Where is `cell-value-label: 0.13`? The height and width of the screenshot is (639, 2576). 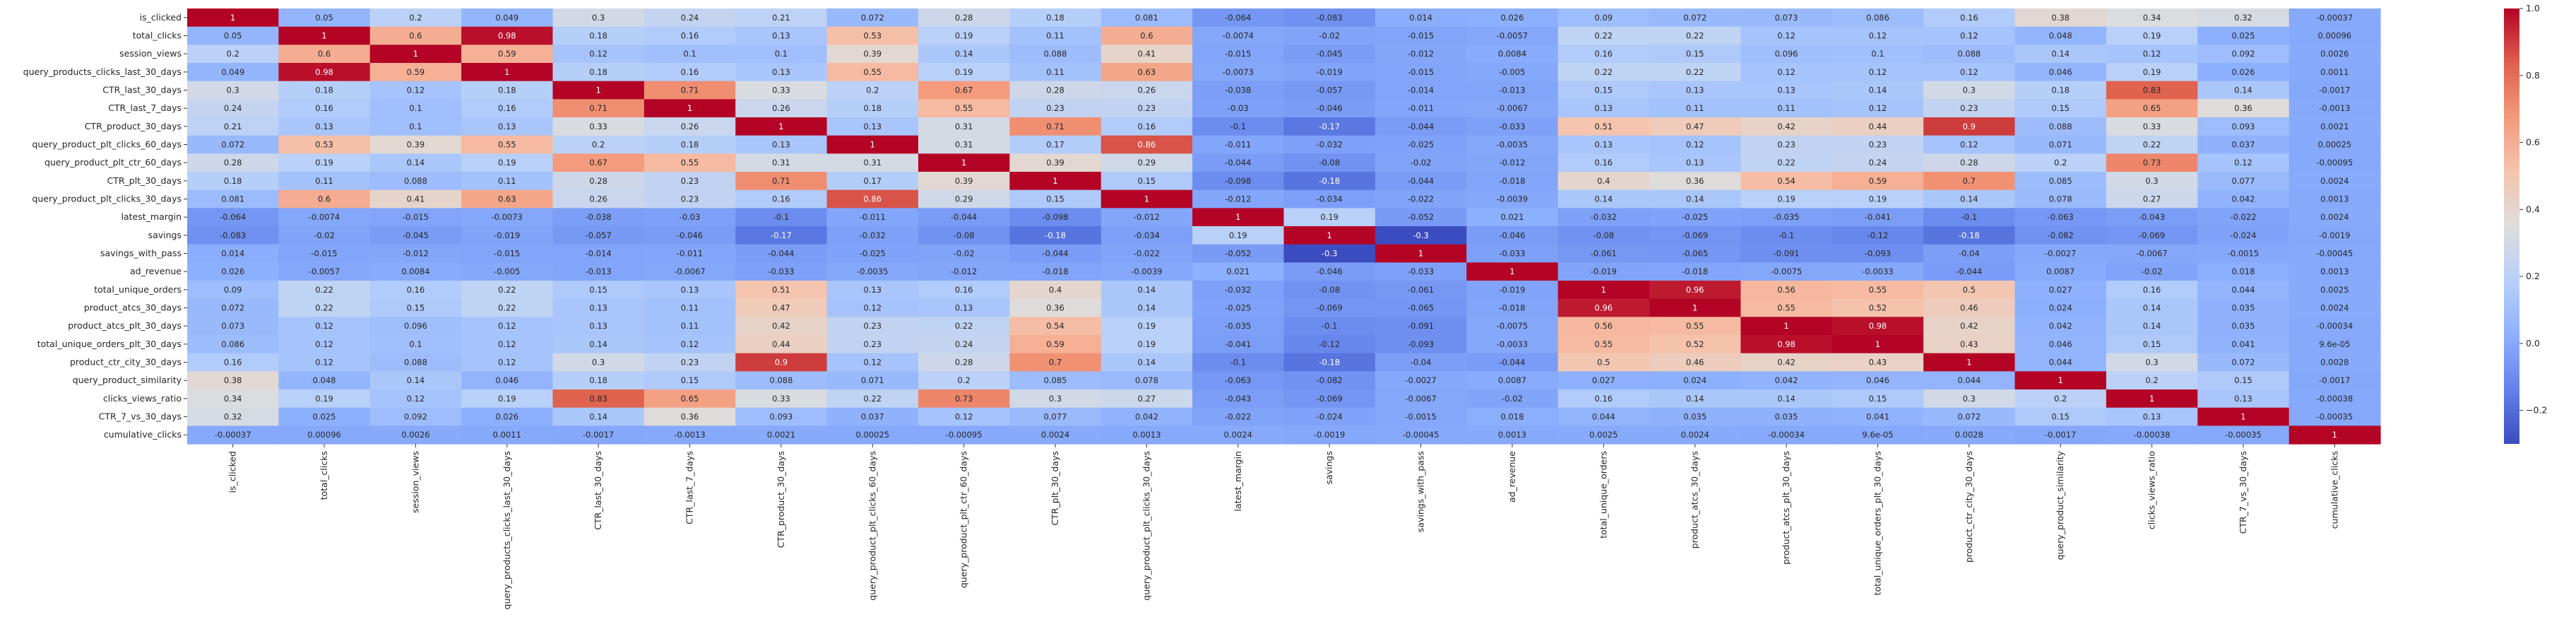 cell-value-label: 0.13 is located at coordinates (1604, 108).